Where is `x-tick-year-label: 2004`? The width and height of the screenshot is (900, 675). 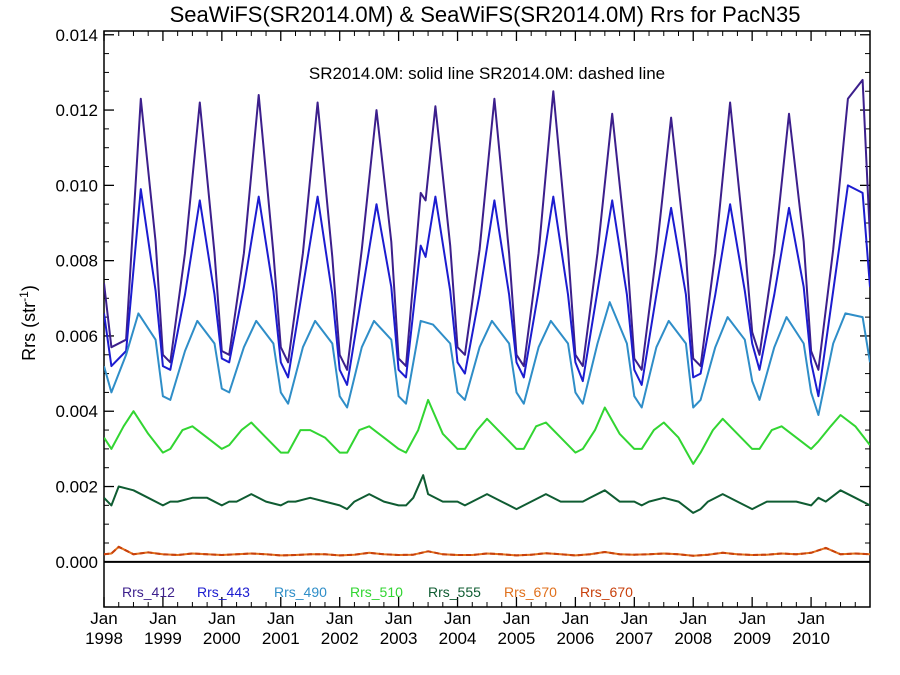 x-tick-year-label: 2004 is located at coordinates (458, 638).